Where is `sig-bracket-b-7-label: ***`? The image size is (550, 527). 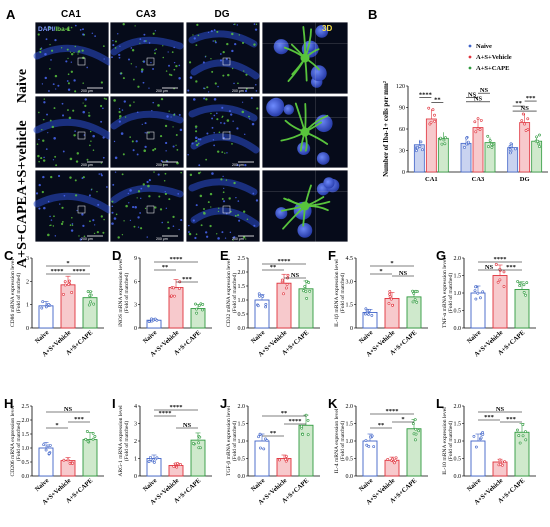
sig-bracket-b-7-label: *** is located at coordinates (531, 98).